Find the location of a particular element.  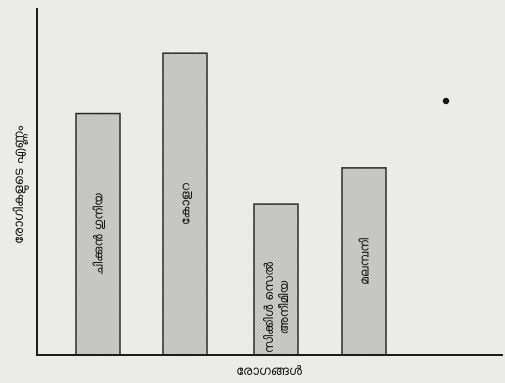

bar-label-line: കോളറ is located at coordinates (185, 203).